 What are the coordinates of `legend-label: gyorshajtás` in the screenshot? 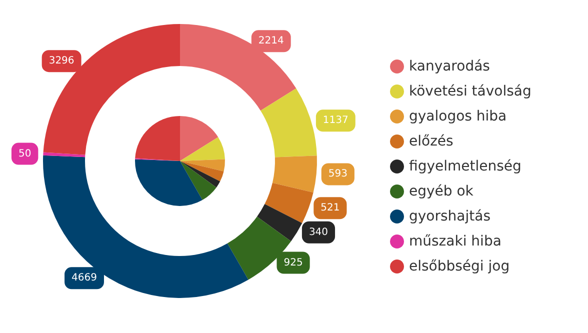 It's located at (449, 216).